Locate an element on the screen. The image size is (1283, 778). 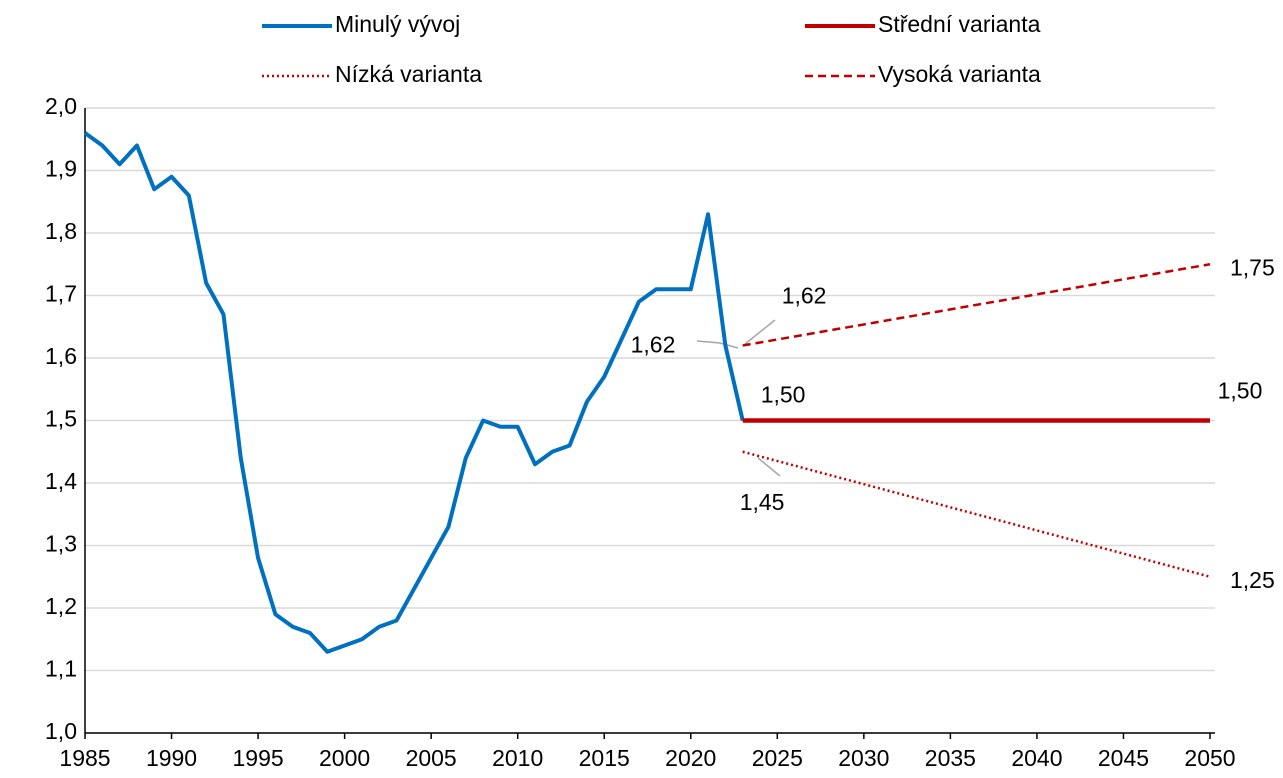
x-tick-label: 2000 is located at coordinates (344, 758).